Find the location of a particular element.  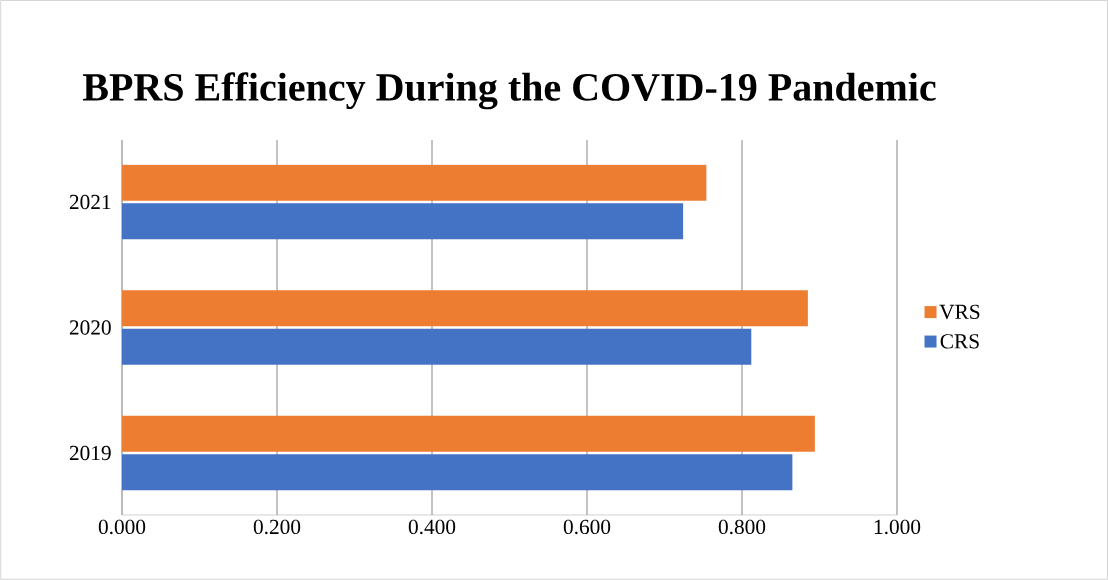

x-tick-label: 0.400 is located at coordinates (432, 527).